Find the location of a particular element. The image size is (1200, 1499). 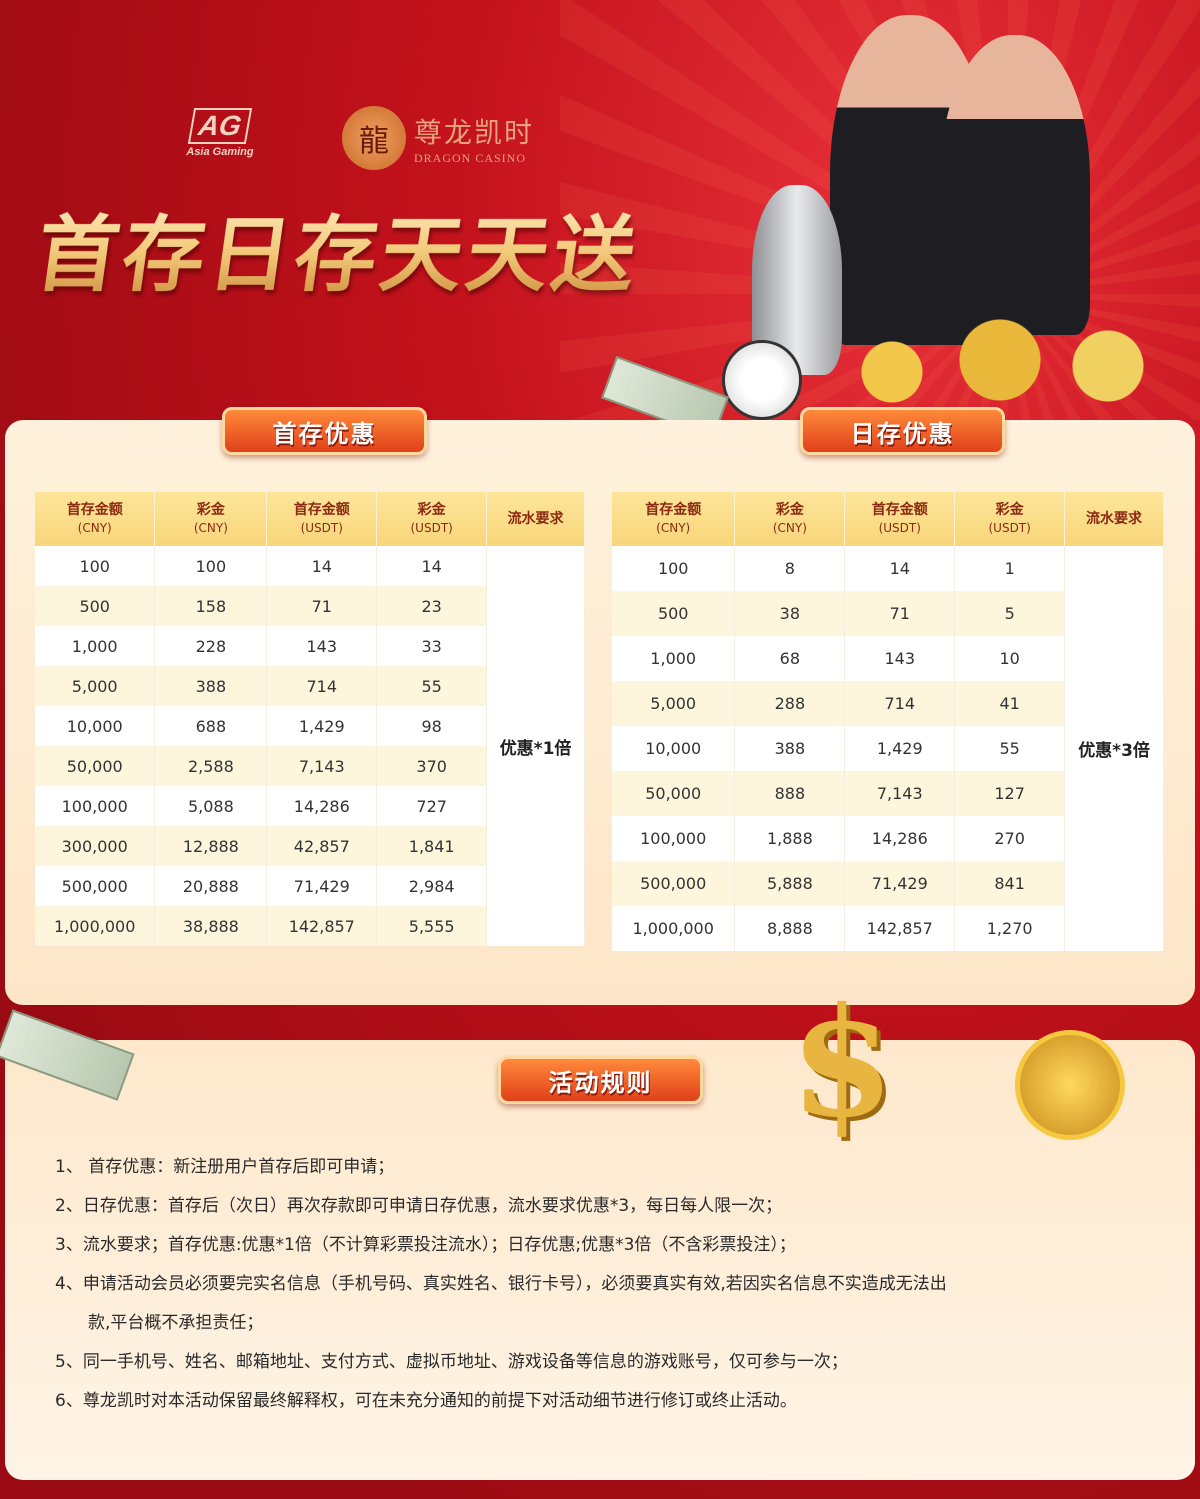

table-cell: 68 is located at coordinates (790, 658).